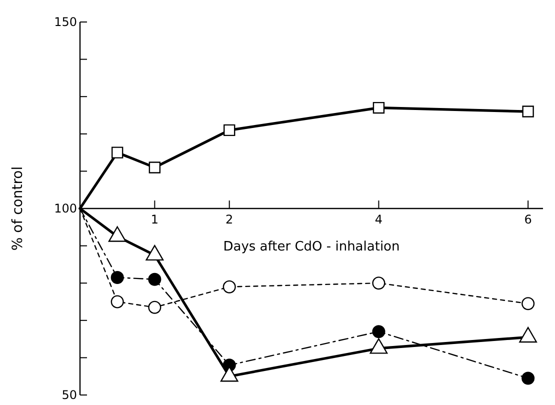 This screenshot has width=555, height=405. Describe the element at coordinates (230, 219) in the screenshot. I see `x-tick-label: 2` at that location.